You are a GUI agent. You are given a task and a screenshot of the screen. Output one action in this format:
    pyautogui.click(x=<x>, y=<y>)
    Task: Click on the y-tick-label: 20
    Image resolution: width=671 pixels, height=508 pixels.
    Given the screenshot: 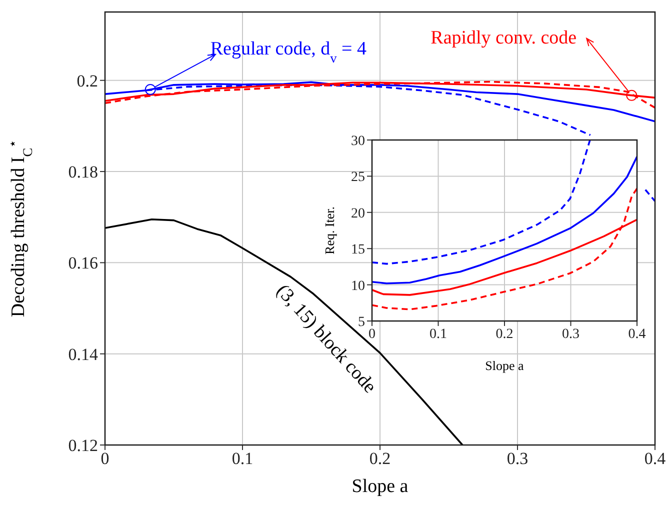 What is the action you would take?
    pyautogui.click(x=358, y=214)
    